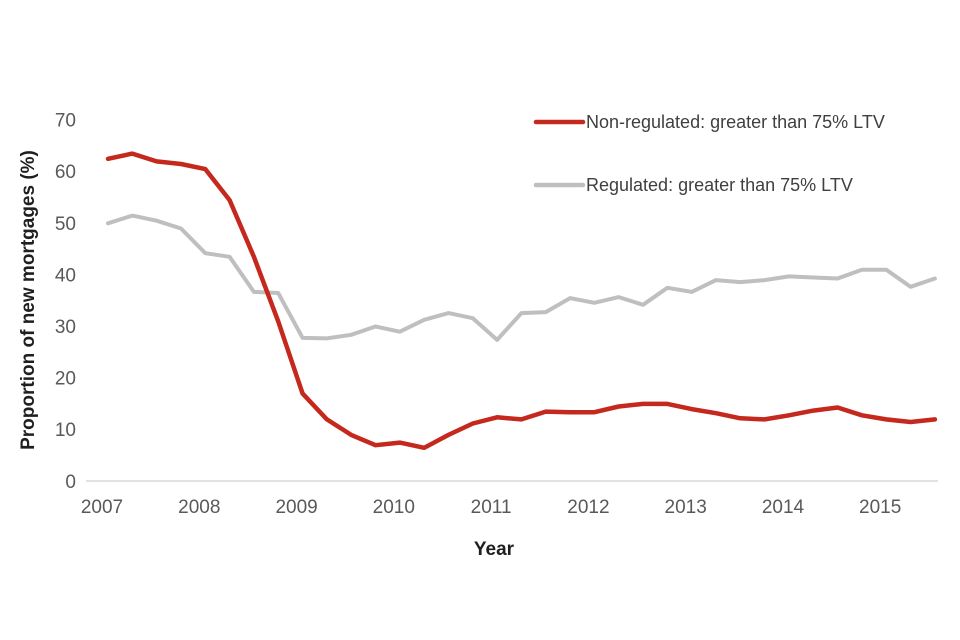  Describe the element at coordinates (735, 122) in the screenshot. I see `legend-label-nonregulated: Non-regulated: greater than 75% LTV` at that location.